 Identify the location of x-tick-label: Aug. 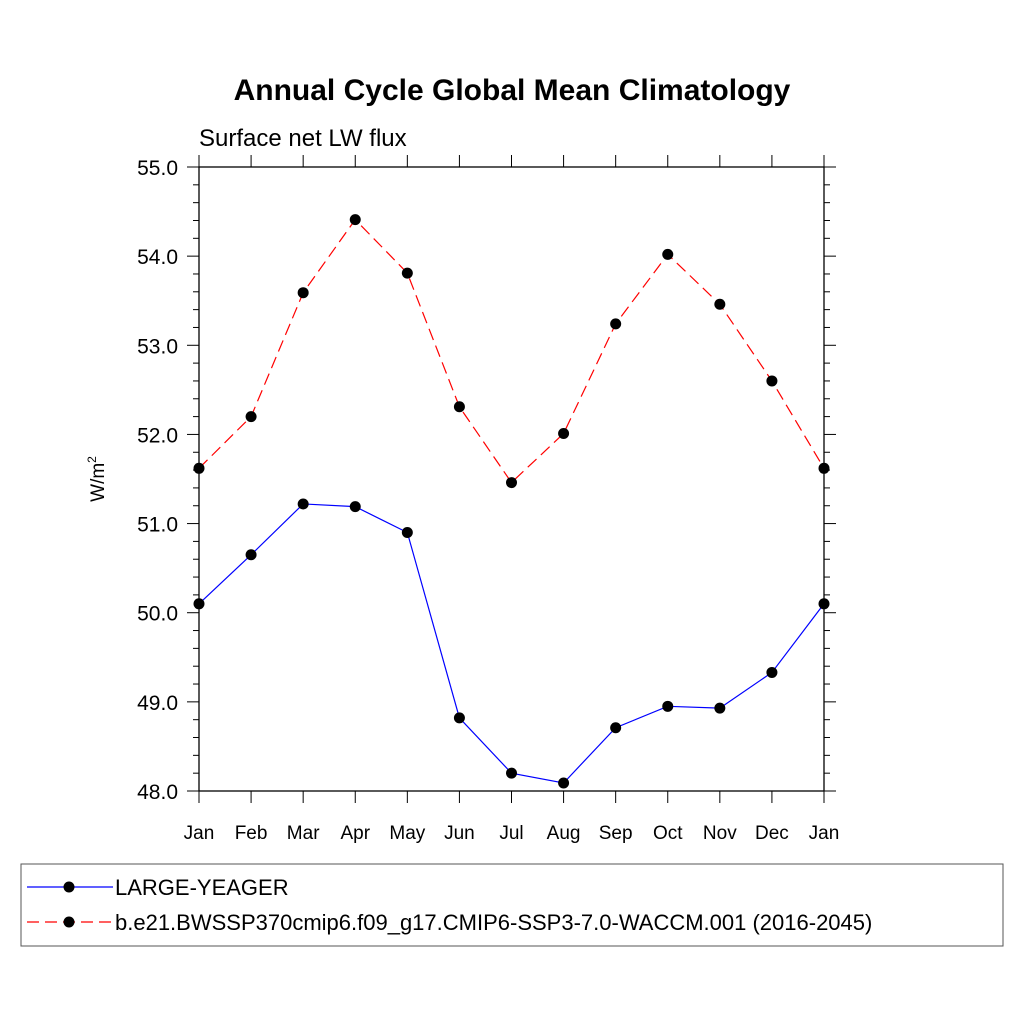
(564, 833).